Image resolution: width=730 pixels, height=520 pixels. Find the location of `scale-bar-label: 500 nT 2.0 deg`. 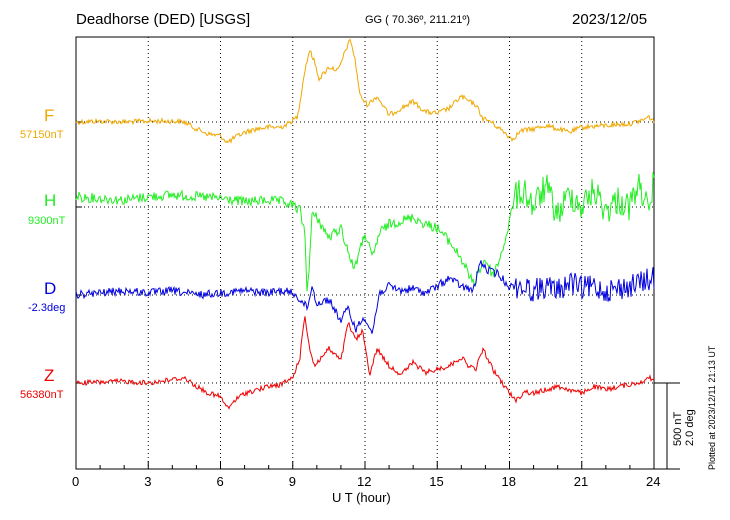

scale-bar-label: 500 nT 2.0 deg is located at coordinates (684, 427).